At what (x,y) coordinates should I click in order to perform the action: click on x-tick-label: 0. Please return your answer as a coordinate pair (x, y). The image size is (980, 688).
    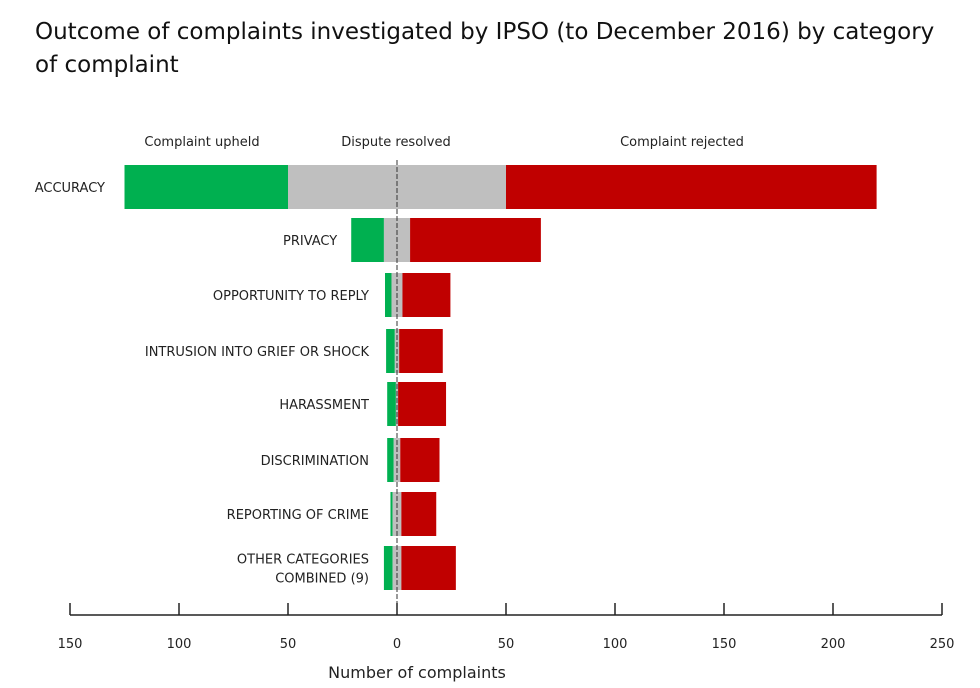
    Looking at the image, I should click on (397, 644).